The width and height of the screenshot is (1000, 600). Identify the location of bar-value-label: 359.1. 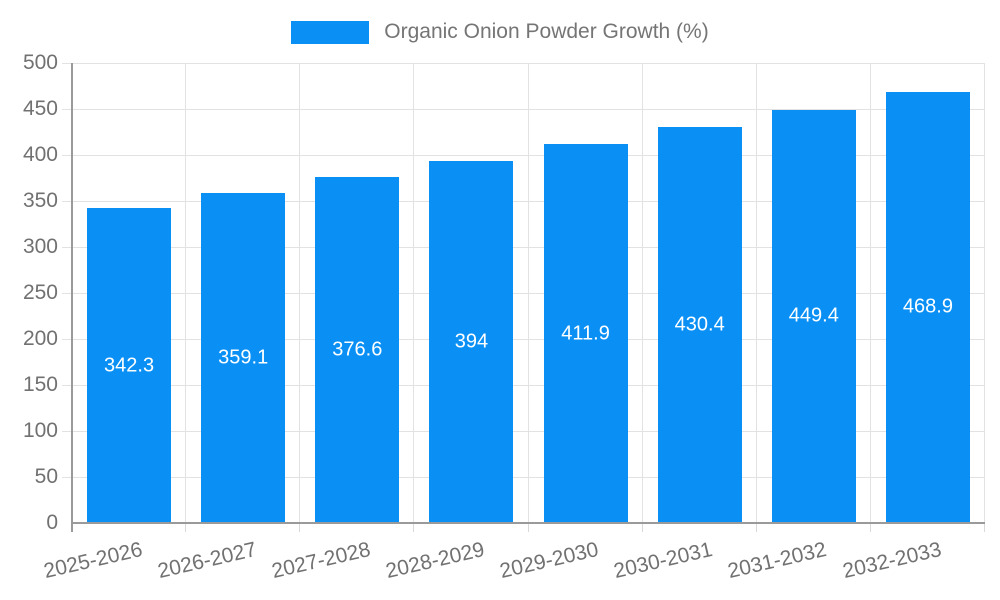
(243, 357).